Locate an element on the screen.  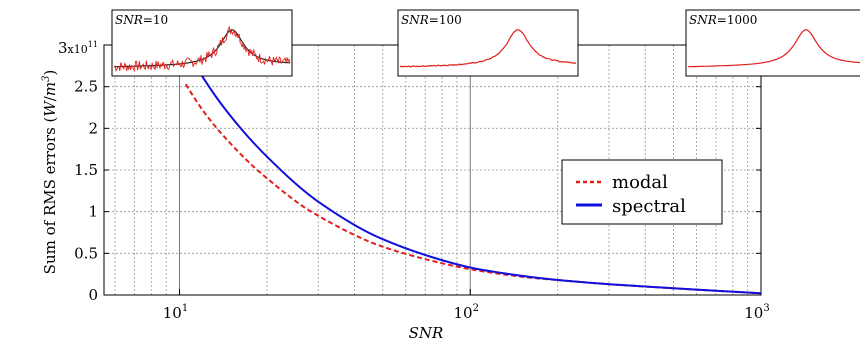
inset-snr-10-signal is located at coordinates (202, 49).